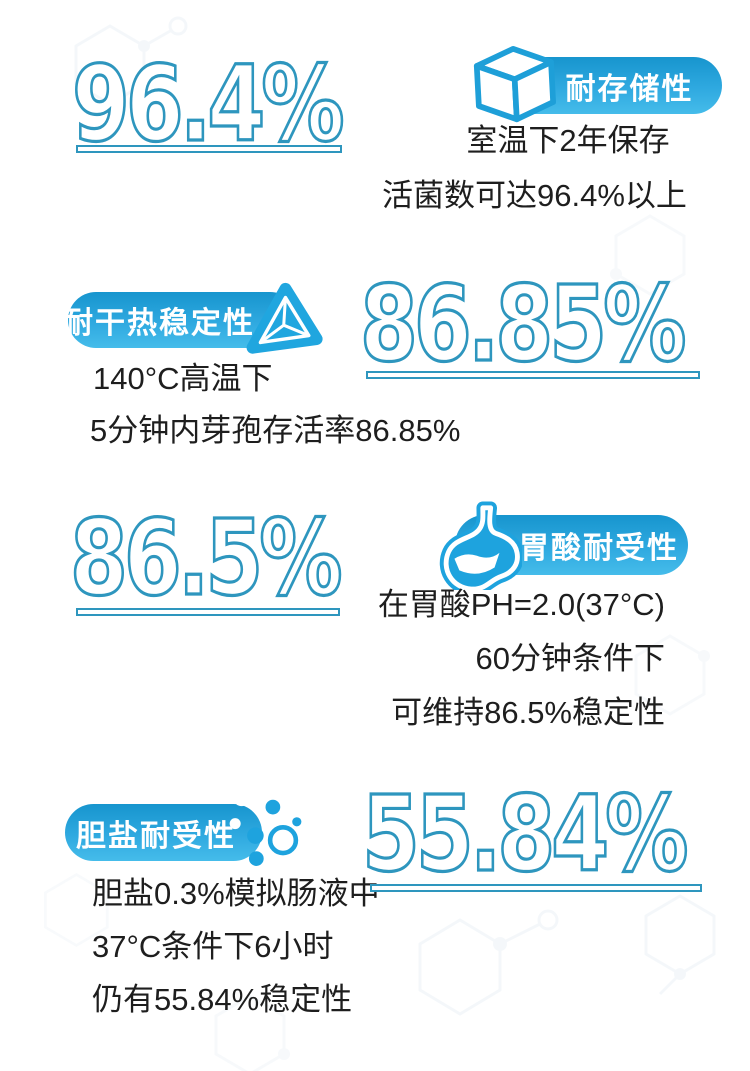  What do you see at coordinates (536, 888) in the screenshot?
I see `bile-underline-bar` at bounding box center [536, 888].